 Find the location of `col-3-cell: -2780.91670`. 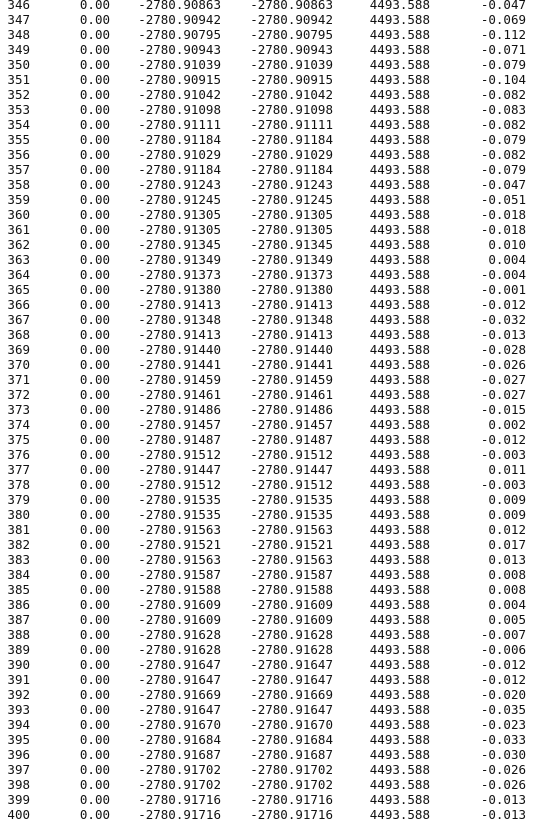

col-3-cell: -2780.91670 is located at coordinates (179, 724).